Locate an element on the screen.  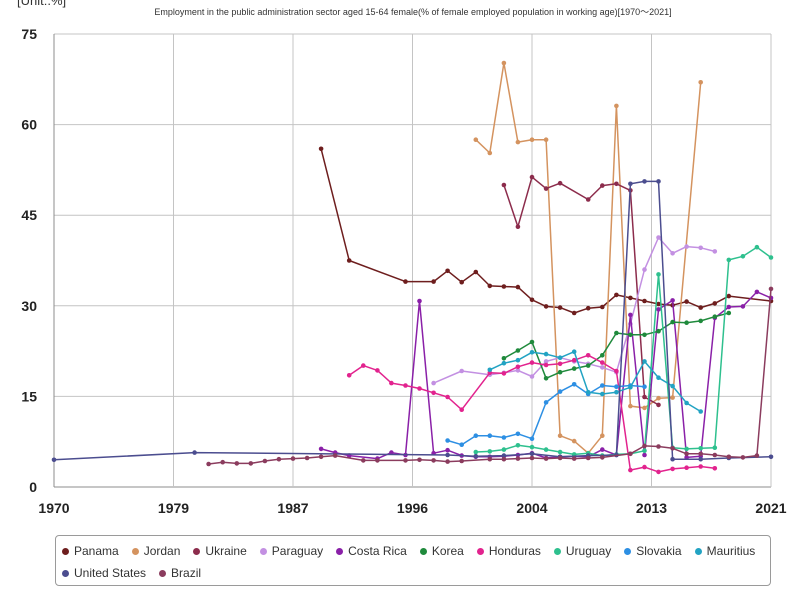
x-tick-label: 2013 is located at coordinates (651, 508).